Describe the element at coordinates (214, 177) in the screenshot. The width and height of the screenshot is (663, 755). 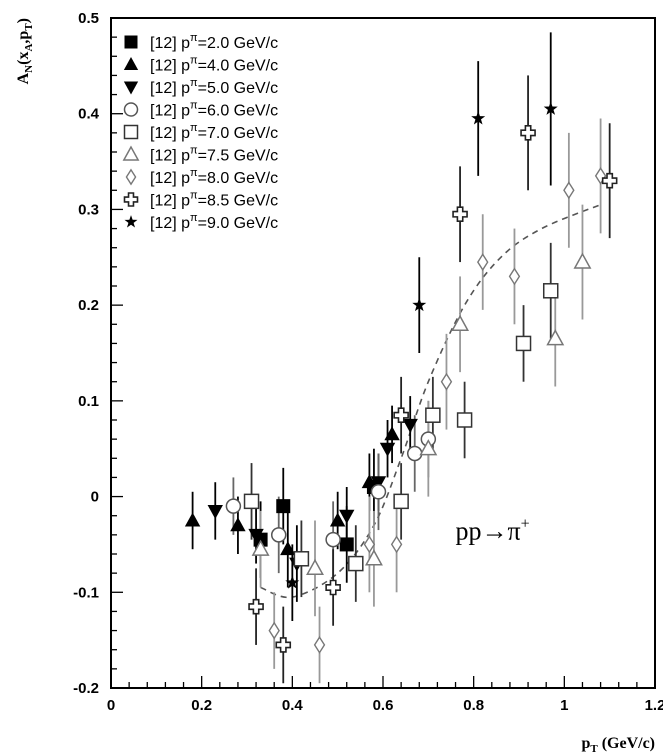
I see `legend-label: [12] pπ=8.0 GeV/c` at that location.